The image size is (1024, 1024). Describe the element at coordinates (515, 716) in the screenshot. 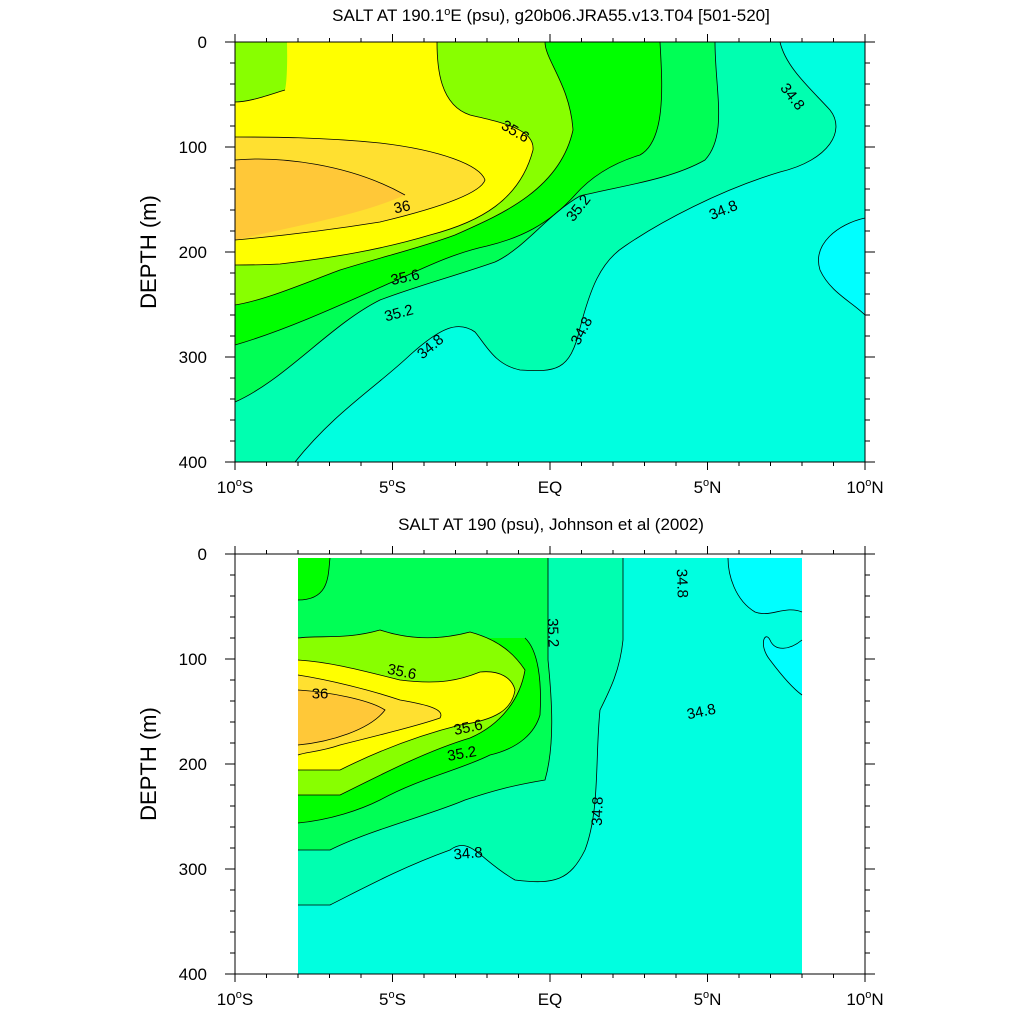

I see `contour-labels: 35.6 36 35.6 35.2 35.2 34.8 34.8 34.8 34.8` at that location.